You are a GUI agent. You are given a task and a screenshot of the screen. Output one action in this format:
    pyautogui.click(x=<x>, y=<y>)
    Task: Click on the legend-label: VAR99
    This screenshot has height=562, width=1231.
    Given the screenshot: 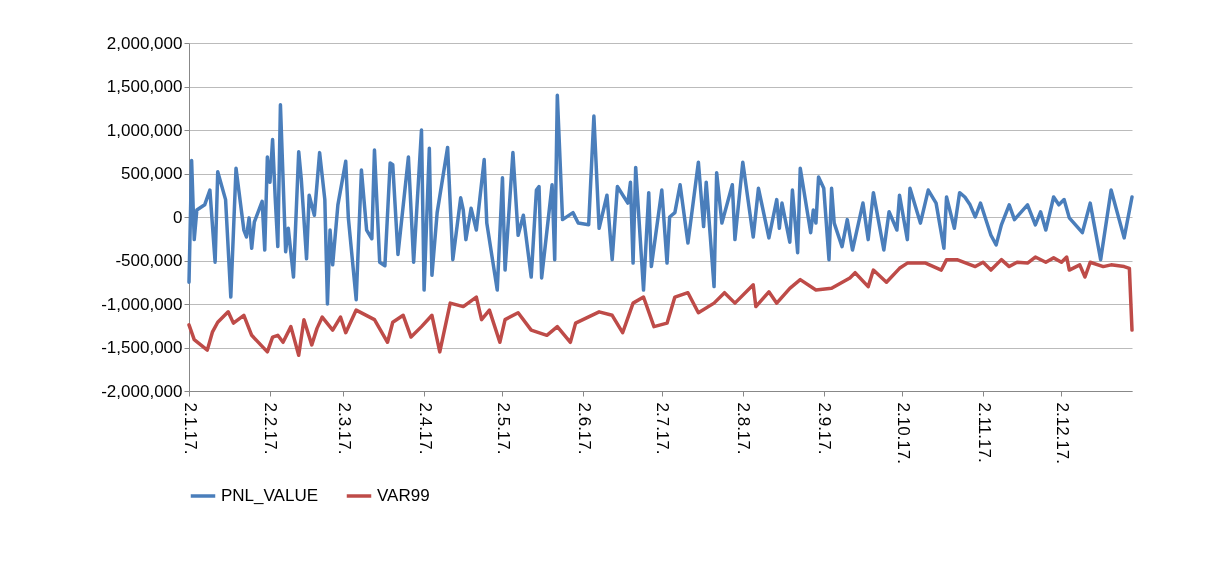 What is the action you would take?
    pyautogui.click(x=403, y=495)
    